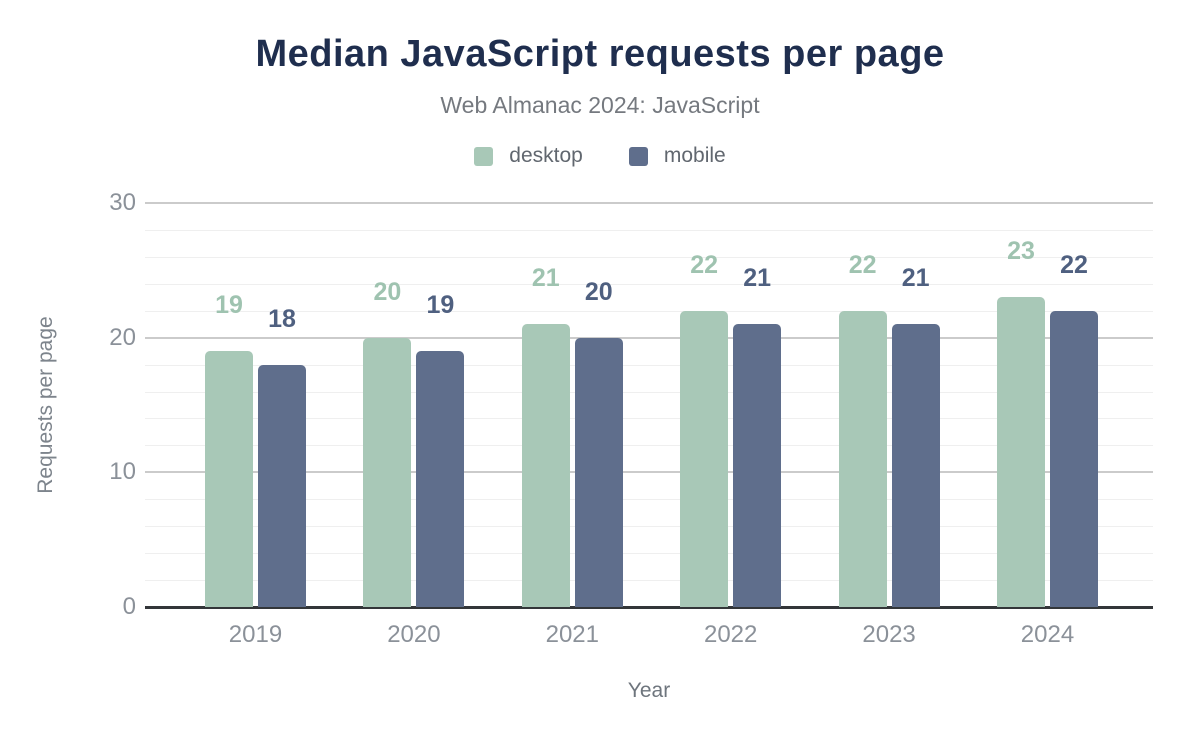 The width and height of the screenshot is (1200, 742). What do you see at coordinates (600, 105) in the screenshot?
I see `chart-subtitle: Web Almanac 2024: JavaScript` at bounding box center [600, 105].